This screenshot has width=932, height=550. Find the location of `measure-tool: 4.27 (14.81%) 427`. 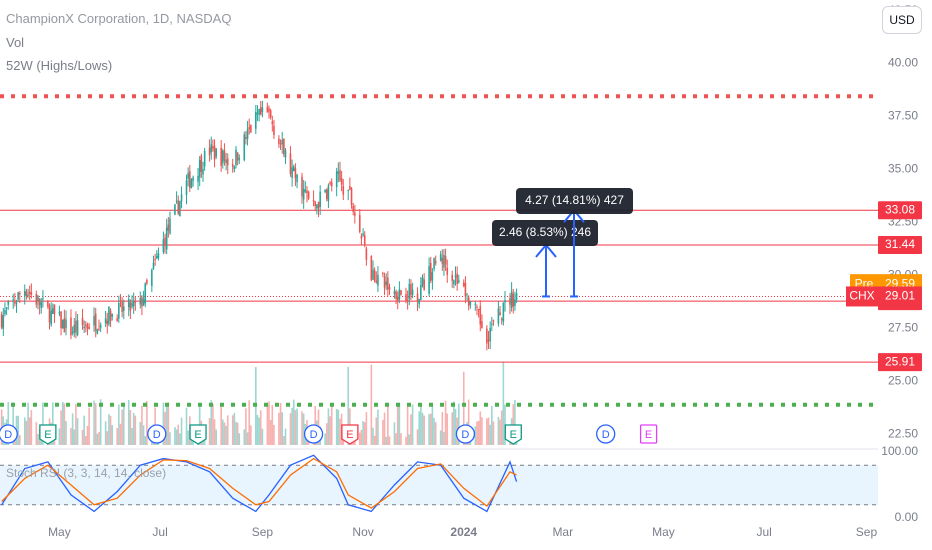

measure-tool: 4.27 (14.81%) 427 is located at coordinates (574, 243).